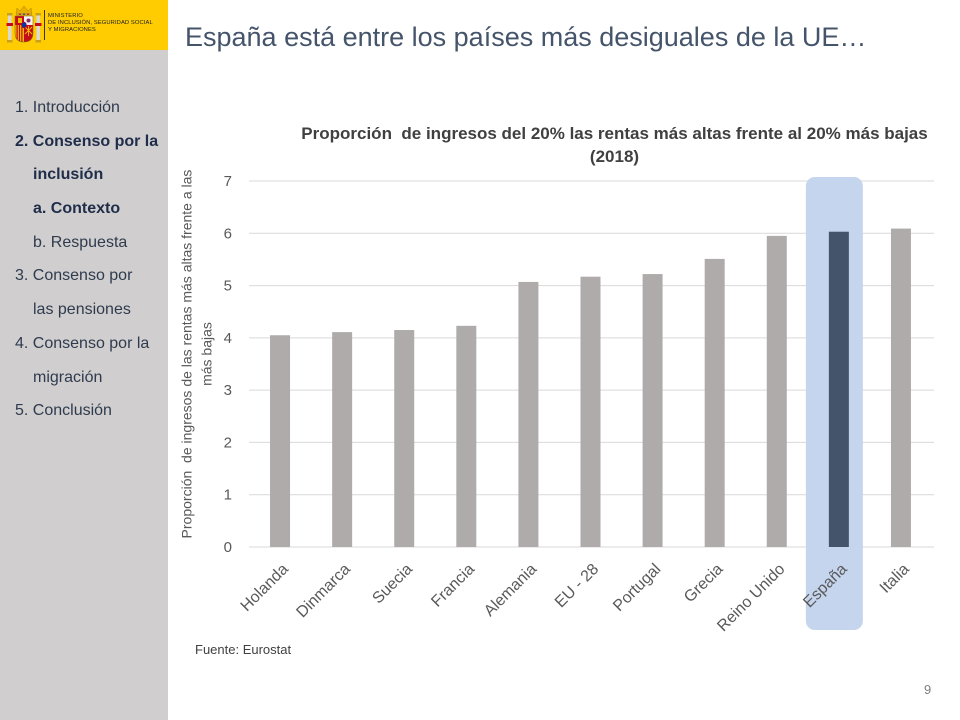 This screenshot has width=960, height=720. What do you see at coordinates (228, 233) in the screenshot?
I see `y-tick-label: 6` at bounding box center [228, 233].